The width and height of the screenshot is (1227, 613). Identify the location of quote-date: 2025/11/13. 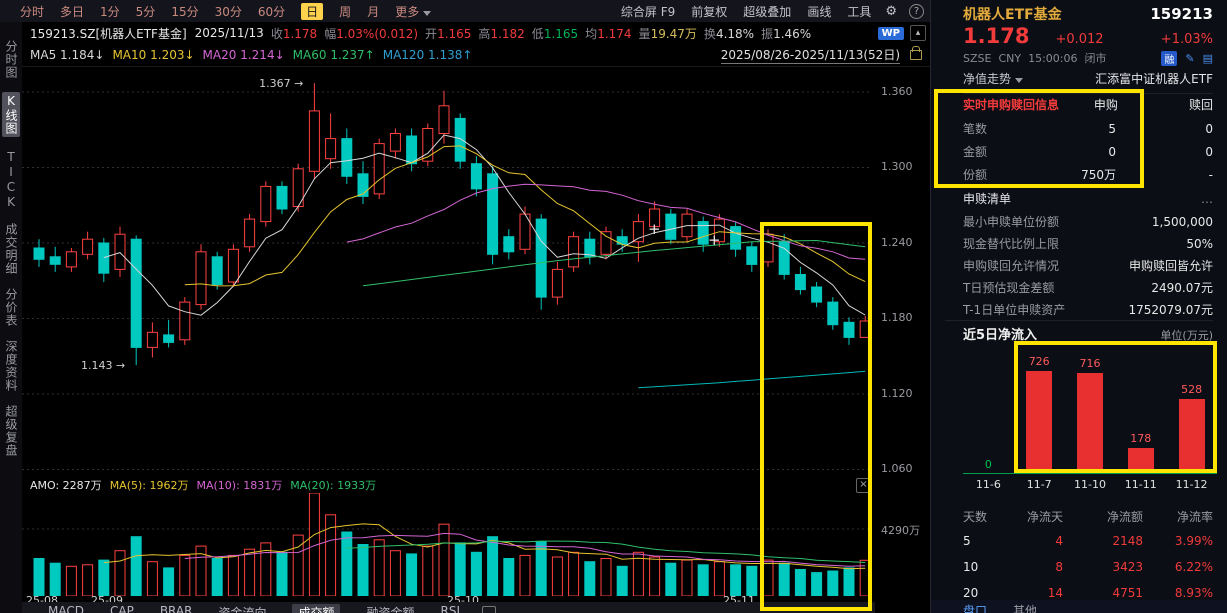
(229, 33).